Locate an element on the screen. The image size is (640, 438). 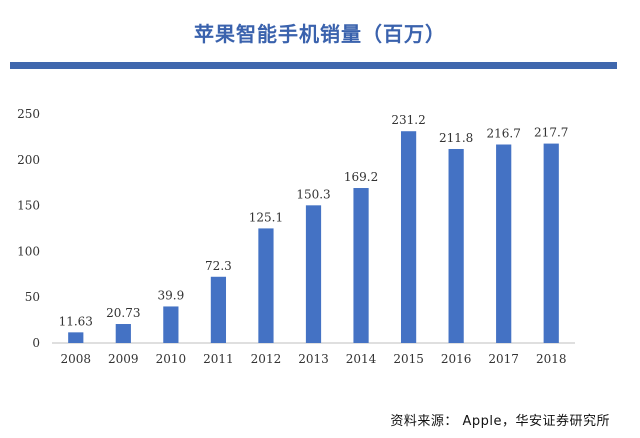
bar-2008 is located at coordinates (76, 337).